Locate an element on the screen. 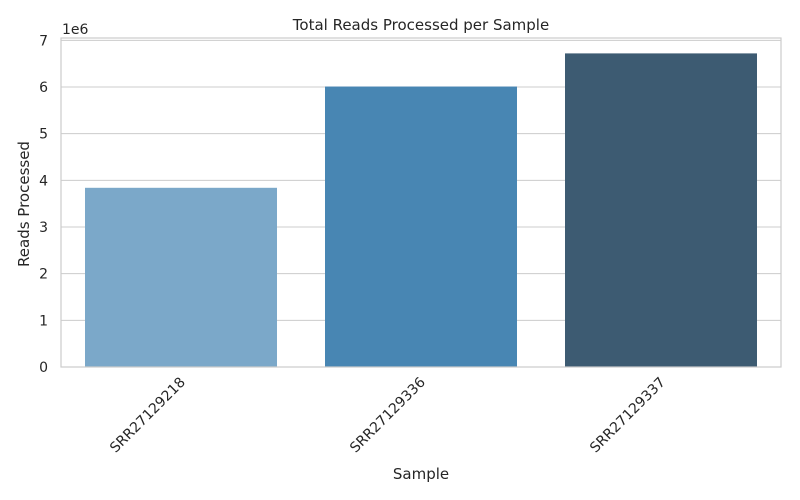 The image size is (800, 500). y-tick-label: 5 is located at coordinates (43, 135).